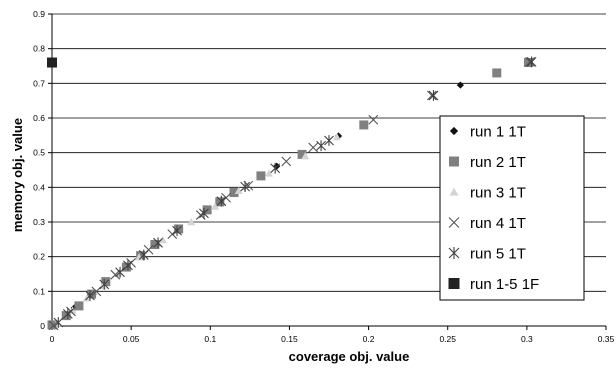 Image resolution: width=616 pixels, height=369 pixels. I want to click on legend-item: run 2 1T, so click(487, 162).